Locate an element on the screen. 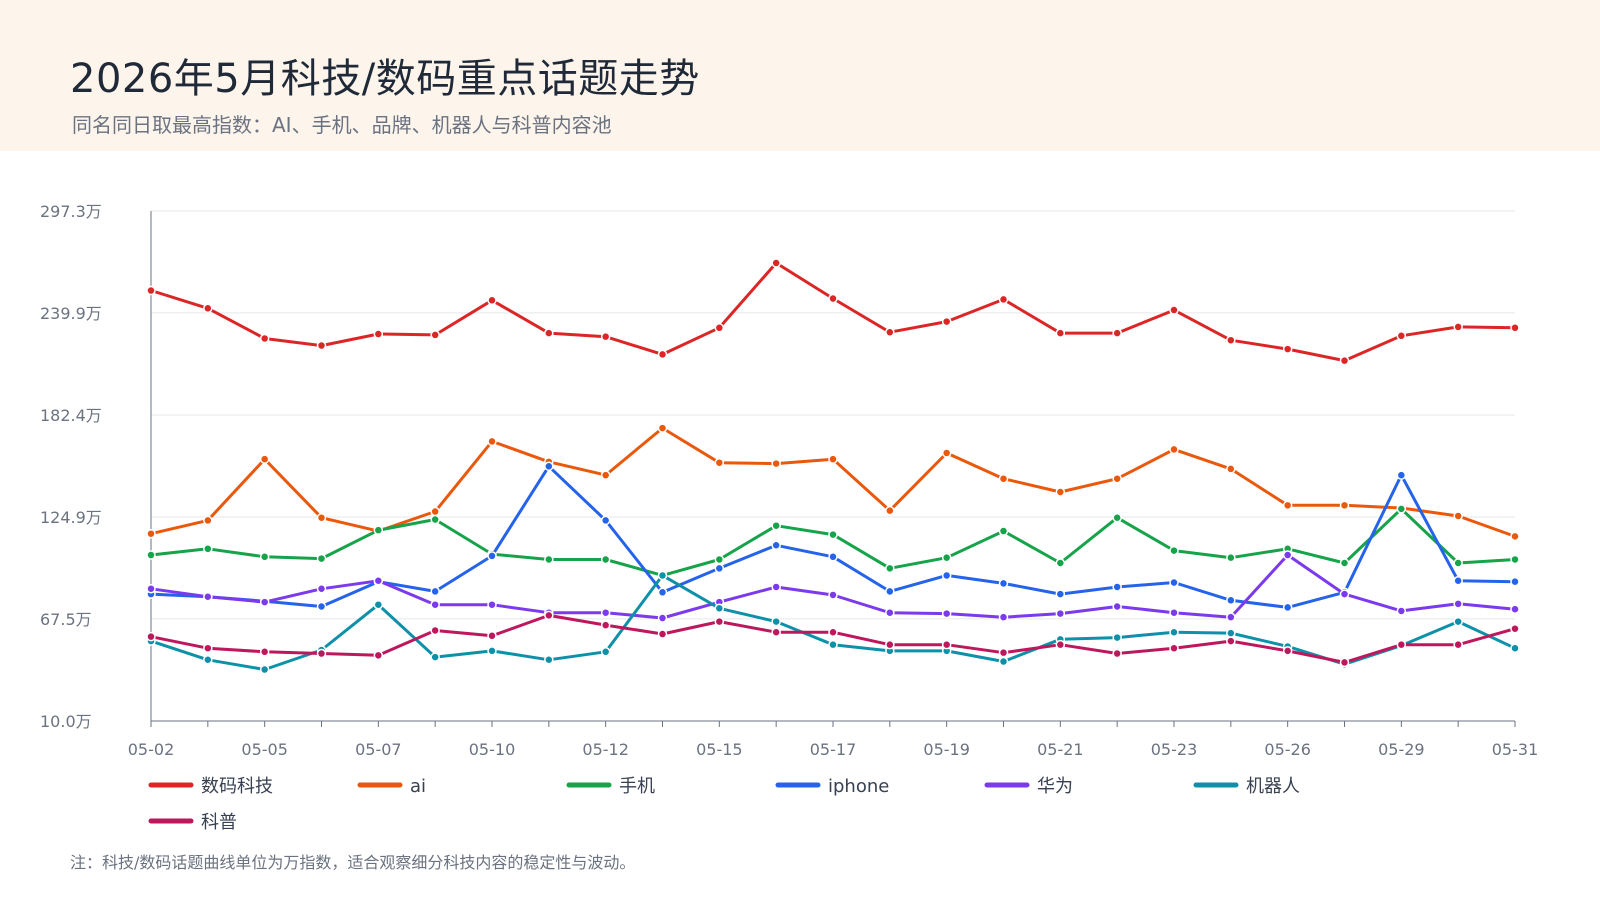 The height and width of the screenshot is (900, 1600). y-tick-label: 124.9万 is located at coordinates (71, 517).